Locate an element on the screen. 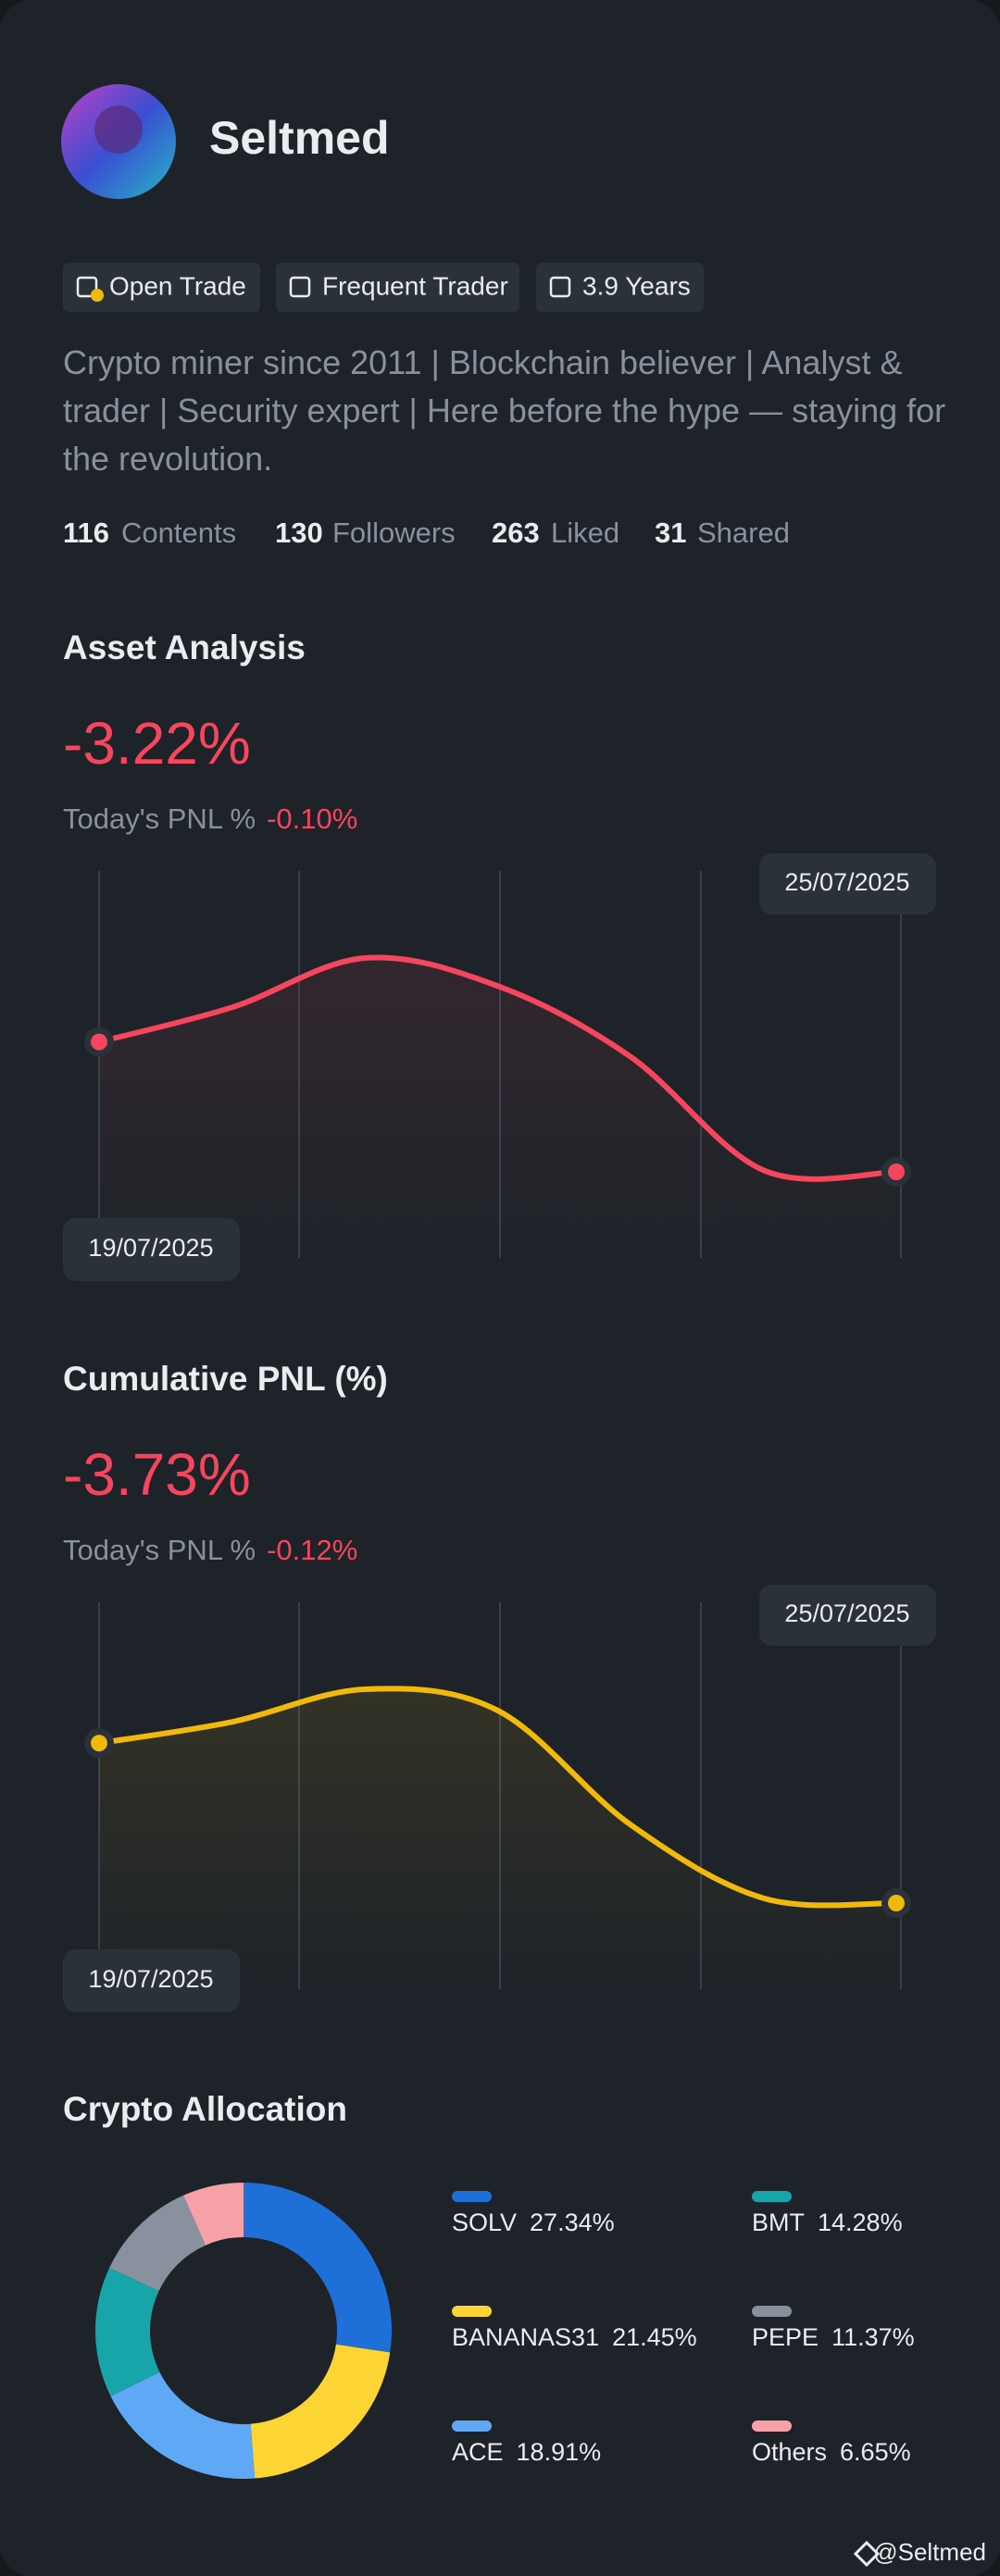  today-value: -0.10% is located at coordinates (312, 819).